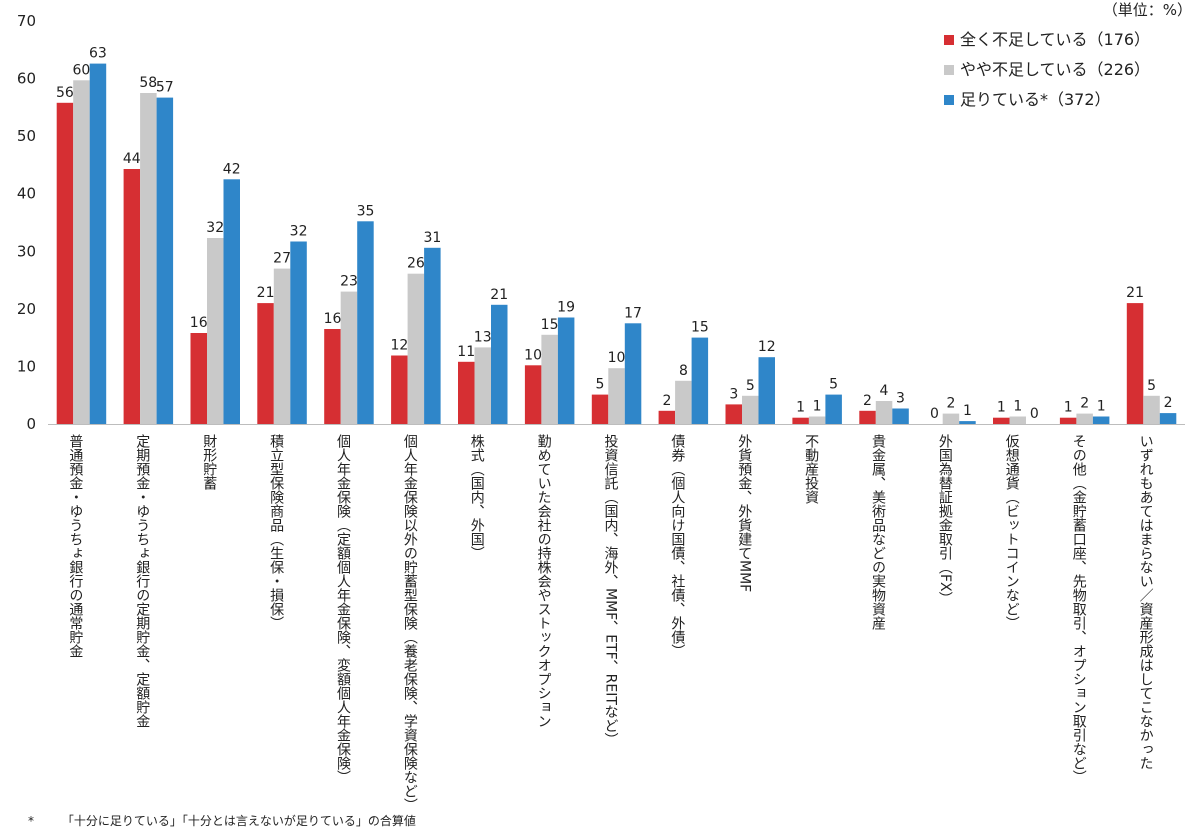 The image size is (1198, 833). What do you see at coordinates (466, 352) in the screenshot?
I see `bar-value-label: 11` at bounding box center [466, 352].